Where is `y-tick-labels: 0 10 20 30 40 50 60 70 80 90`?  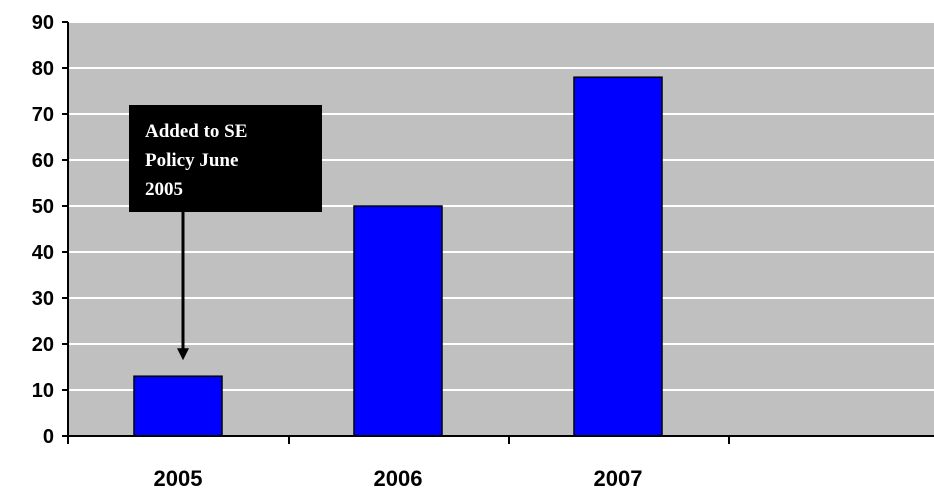
y-tick-labels: 0 10 20 30 40 50 60 70 80 90 is located at coordinates (43, 230).